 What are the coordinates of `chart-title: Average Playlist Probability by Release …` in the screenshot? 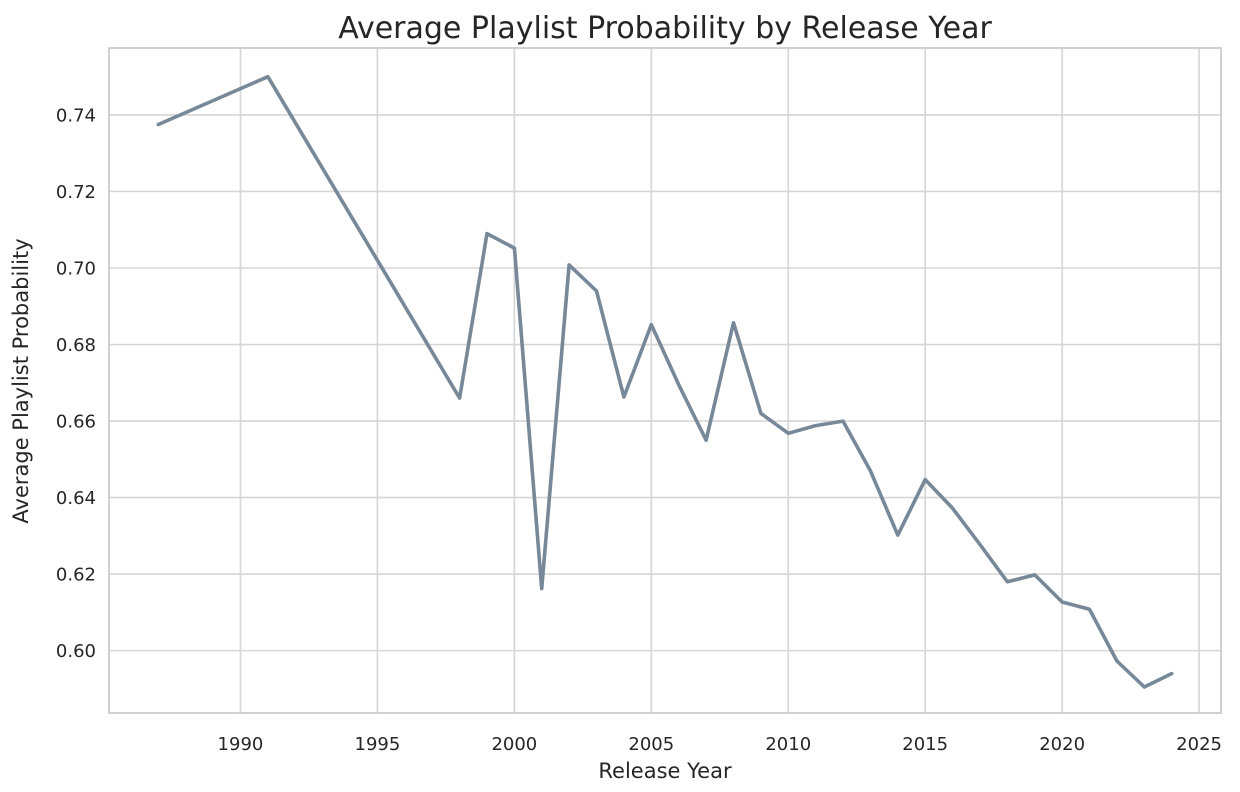 It's located at (665, 28).